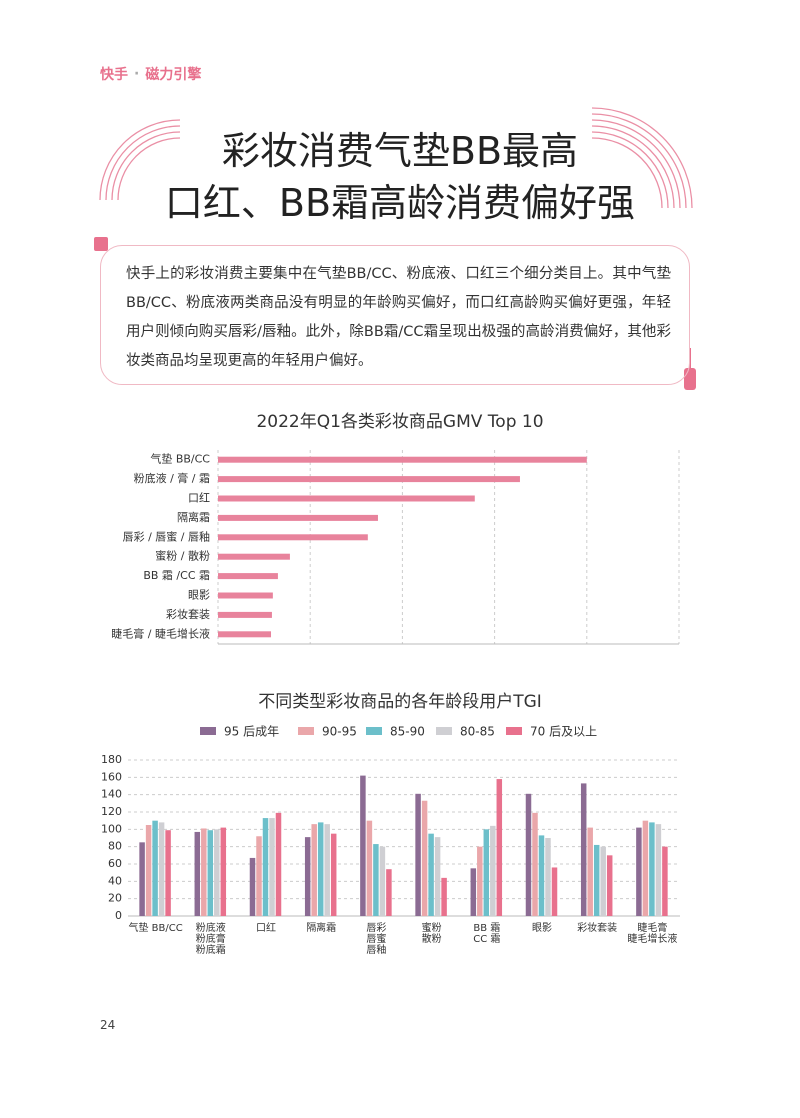 This screenshot has width=800, height=1118. I want to click on description-box, so click(395, 315).